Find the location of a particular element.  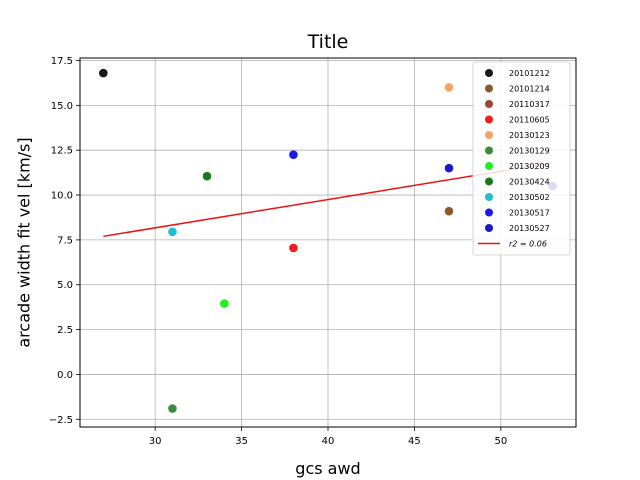

legend-label: 20130129 is located at coordinates (529, 151).